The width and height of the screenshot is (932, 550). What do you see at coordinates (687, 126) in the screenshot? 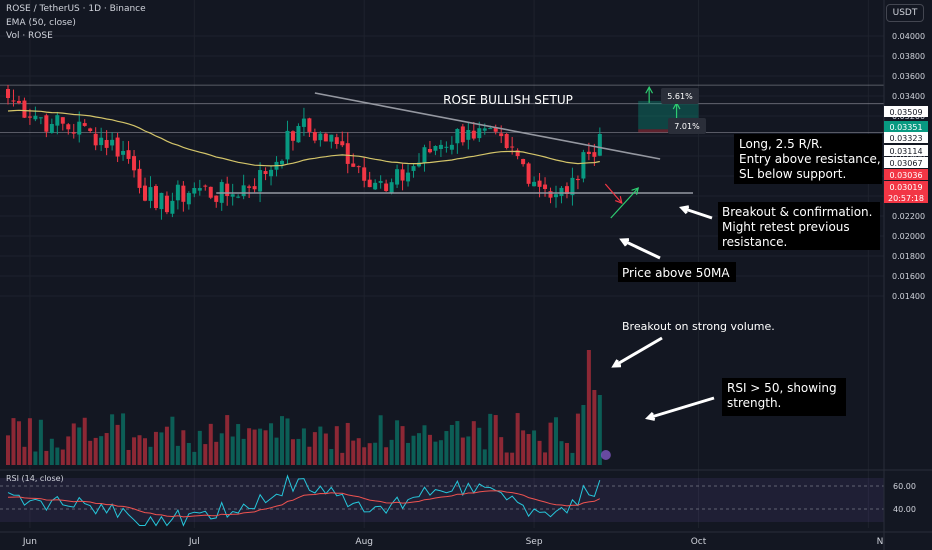
I see `target2-pct-label: 7.01%` at bounding box center [687, 126].